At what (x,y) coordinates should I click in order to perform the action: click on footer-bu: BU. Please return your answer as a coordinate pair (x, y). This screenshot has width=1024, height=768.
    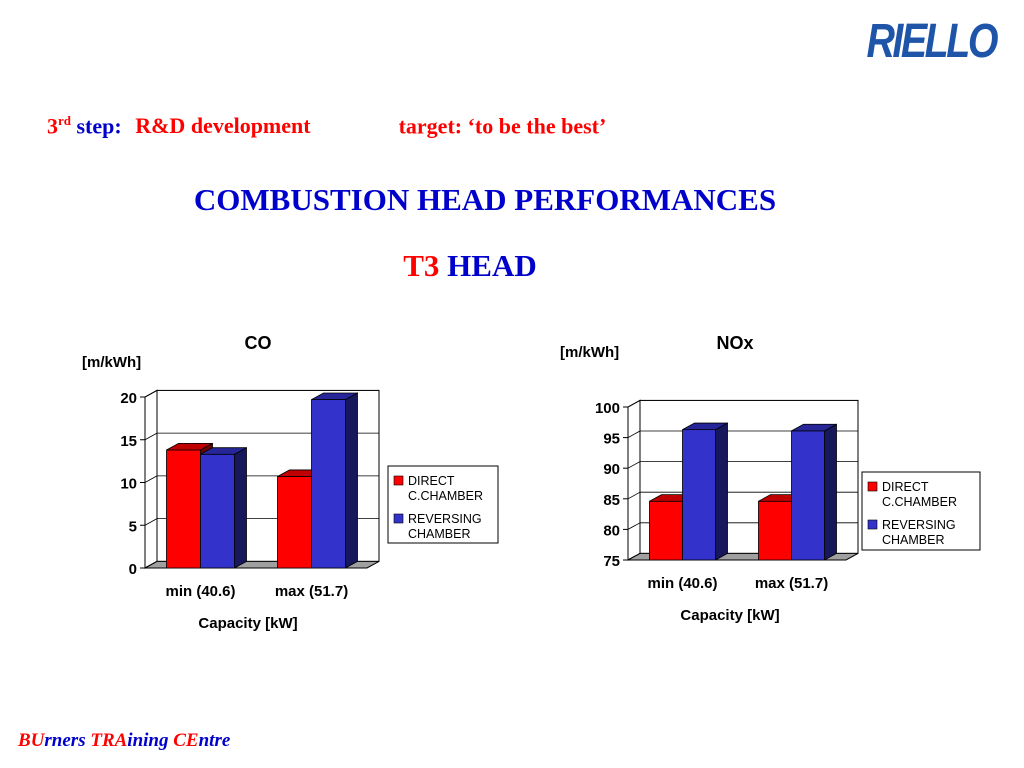
    Looking at the image, I should click on (31, 740).